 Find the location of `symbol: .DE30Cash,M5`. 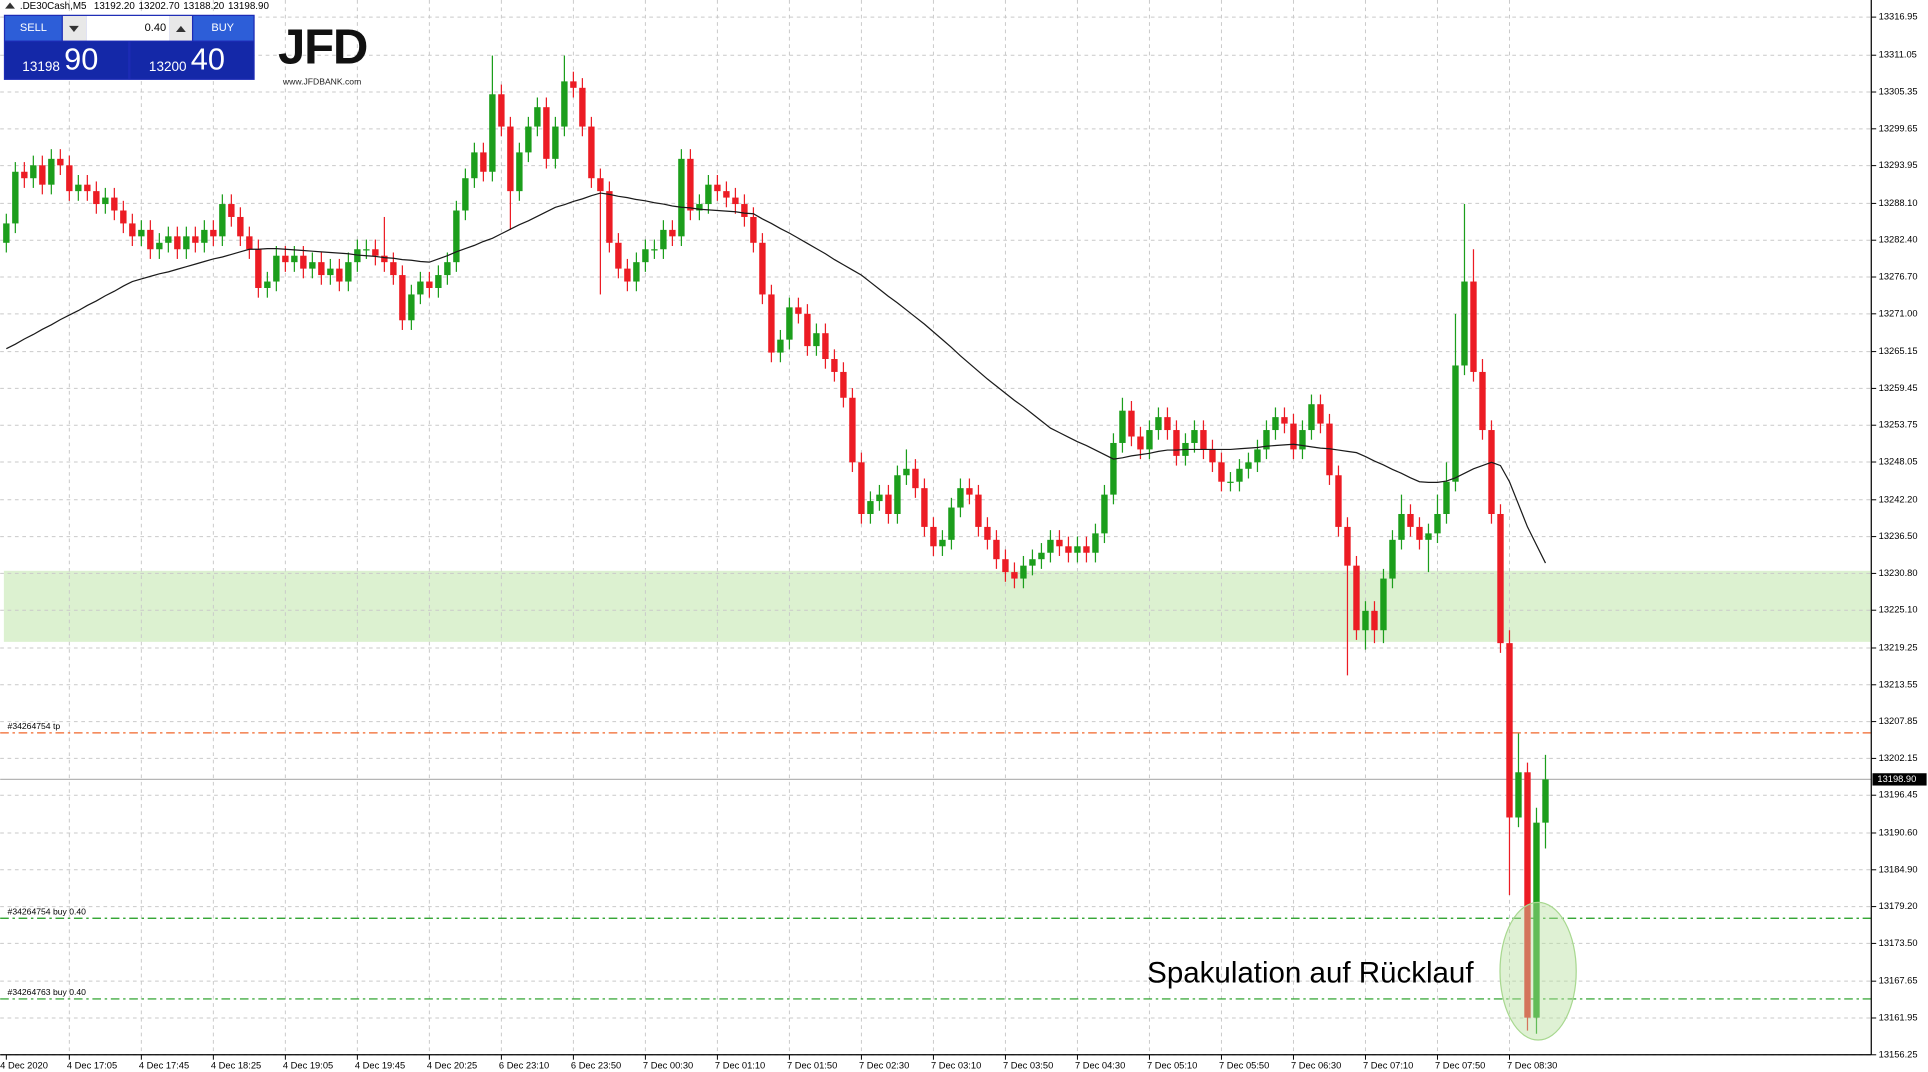

symbol: .DE30Cash,M5 is located at coordinates (53, 6).